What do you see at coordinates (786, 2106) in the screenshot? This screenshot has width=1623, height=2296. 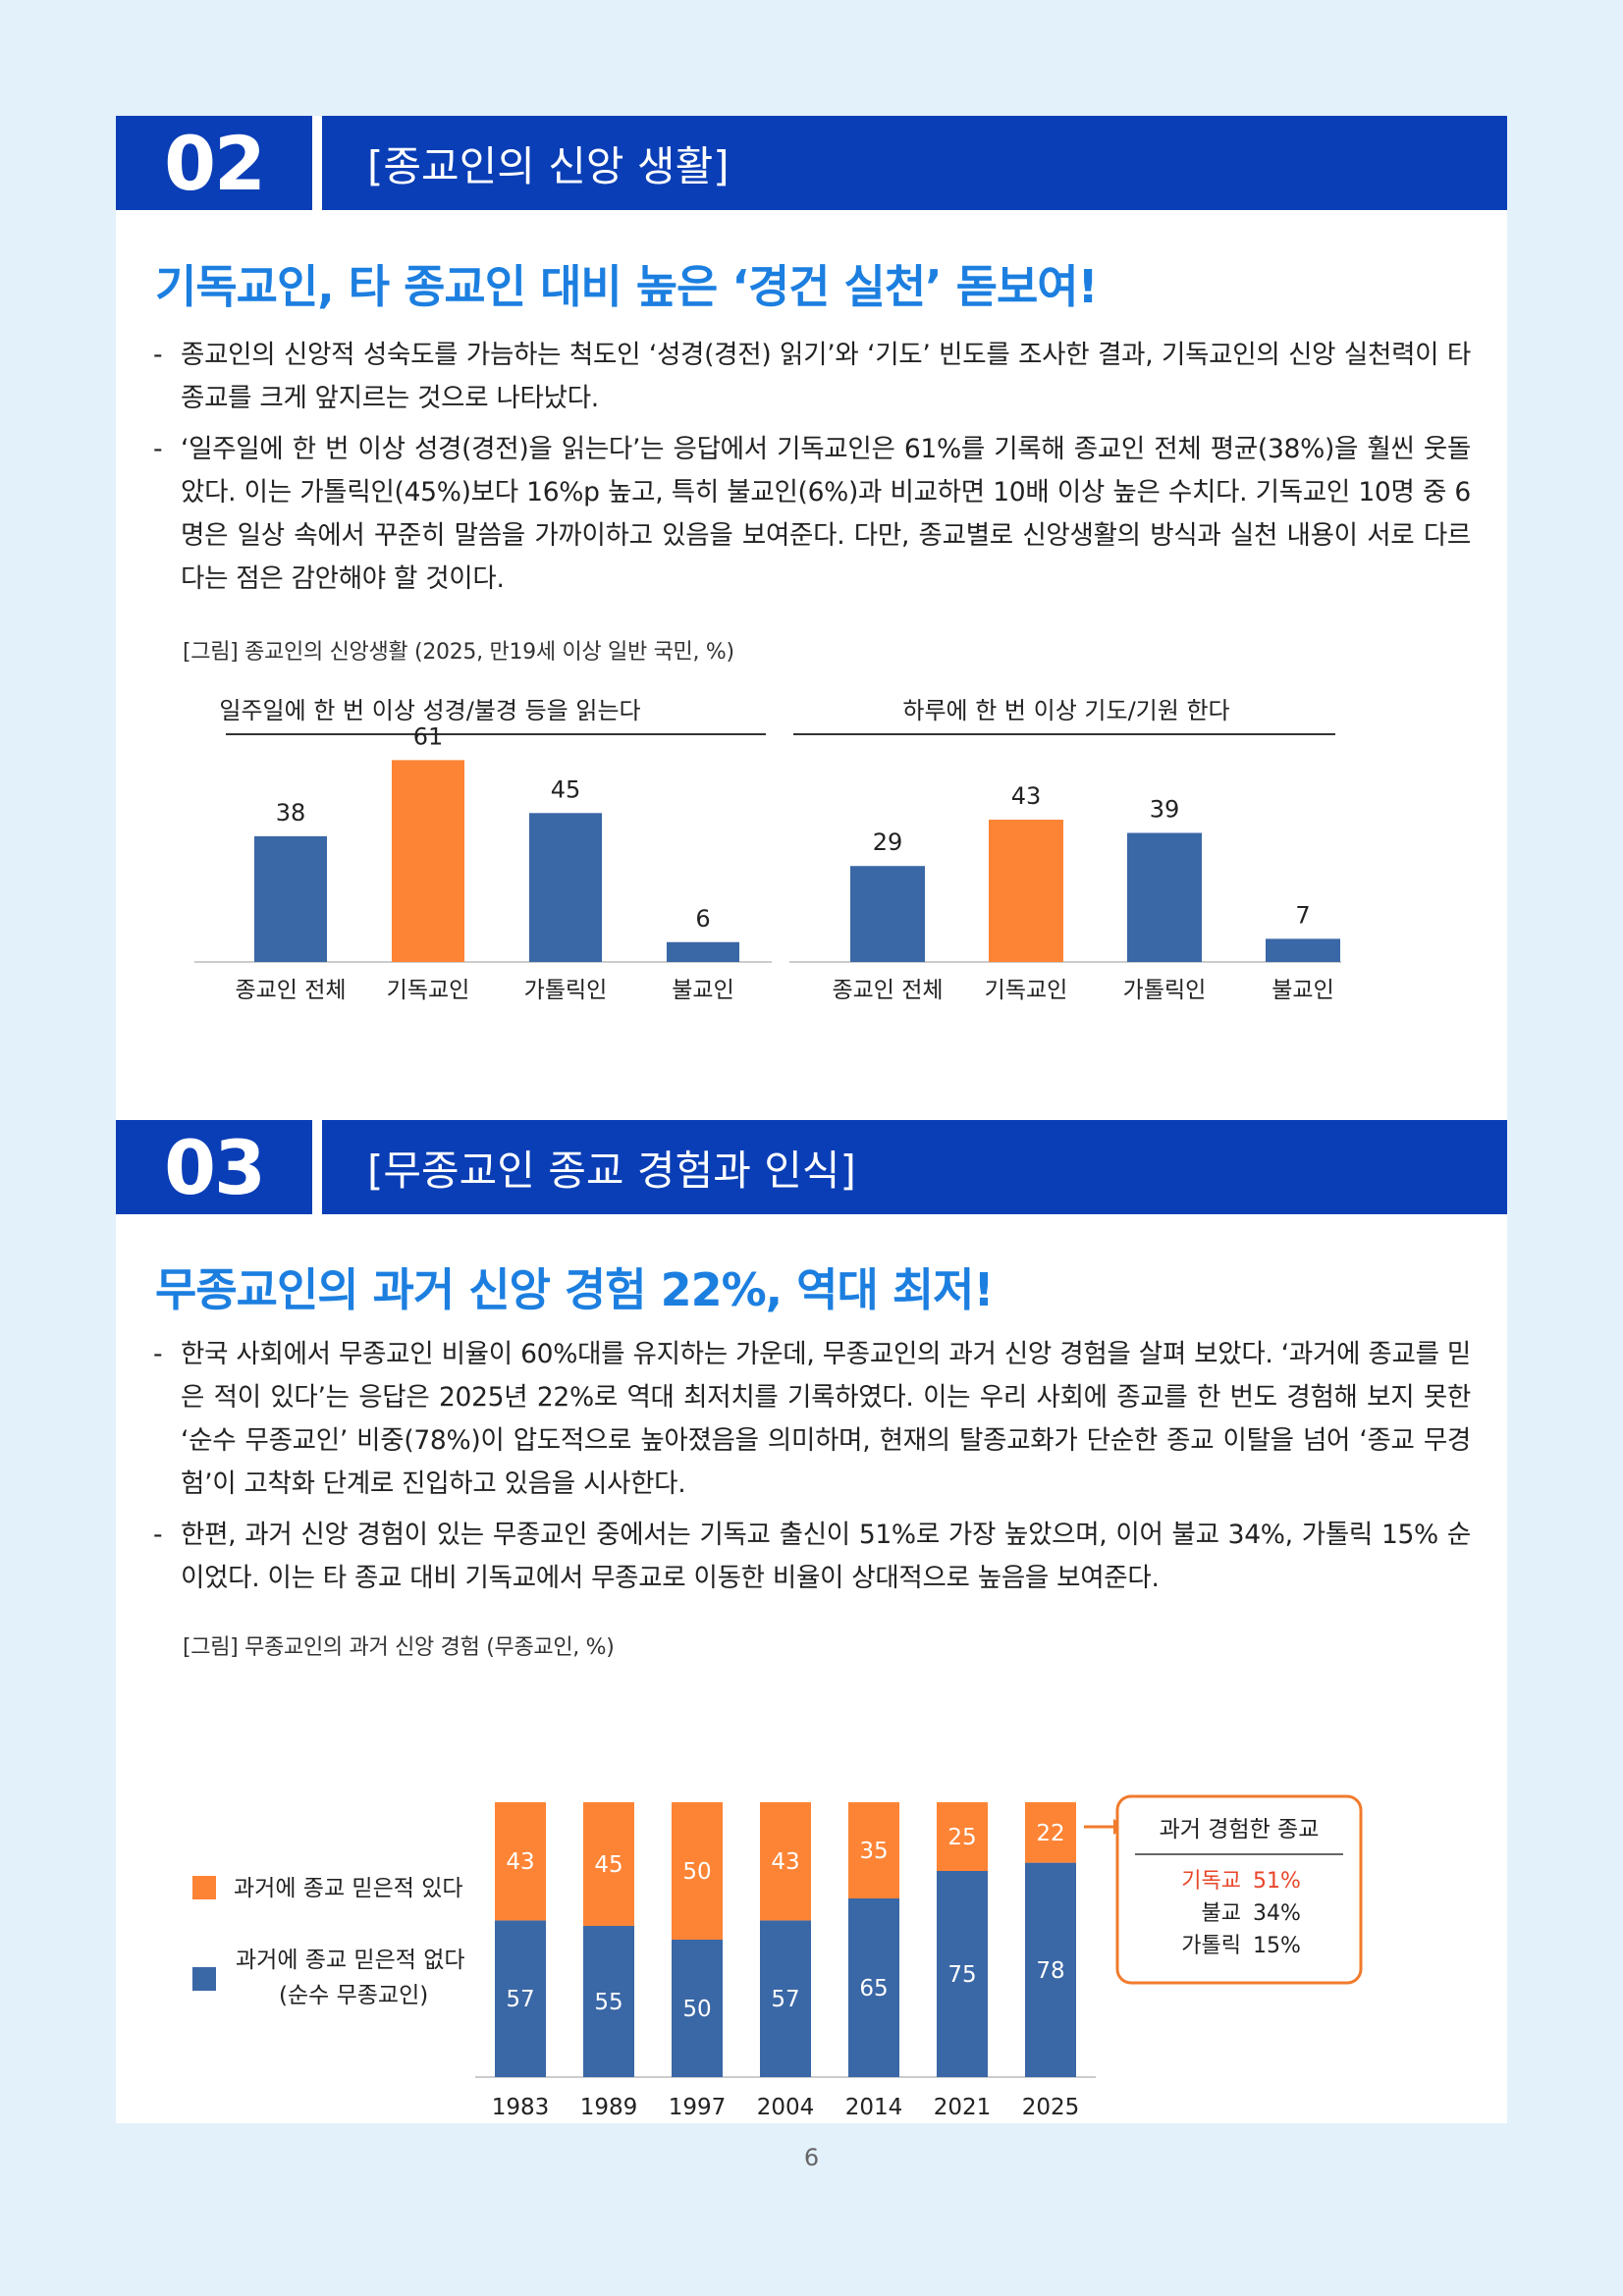 I see `year-label: 2004` at bounding box center [786, 2106].